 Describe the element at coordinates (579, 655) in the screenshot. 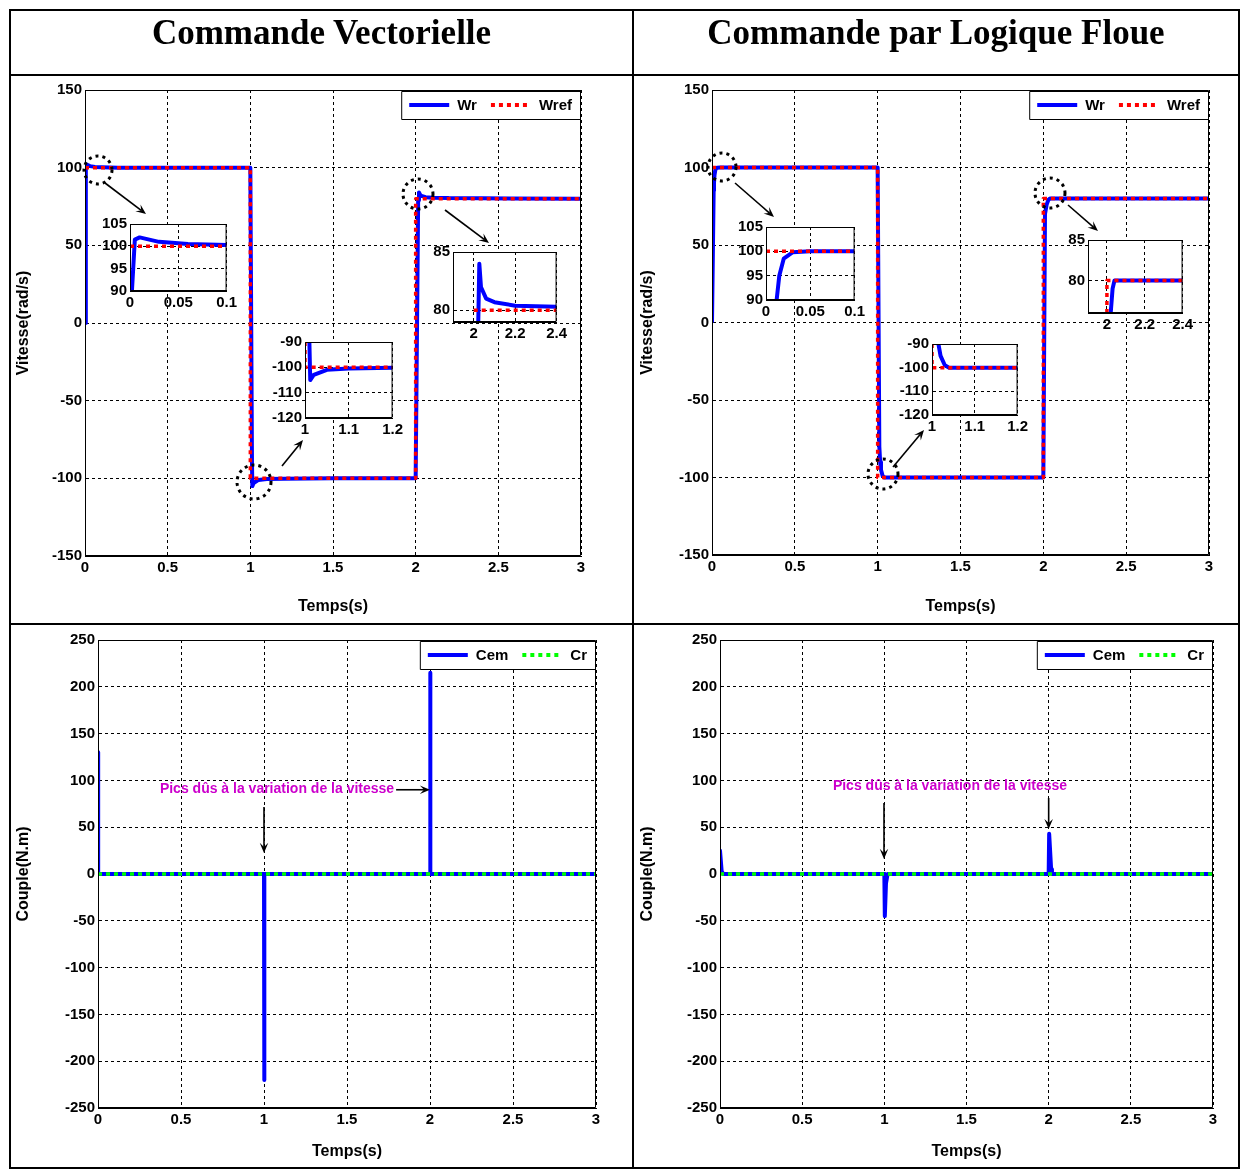

I see `legend-label: Cr` at that location.